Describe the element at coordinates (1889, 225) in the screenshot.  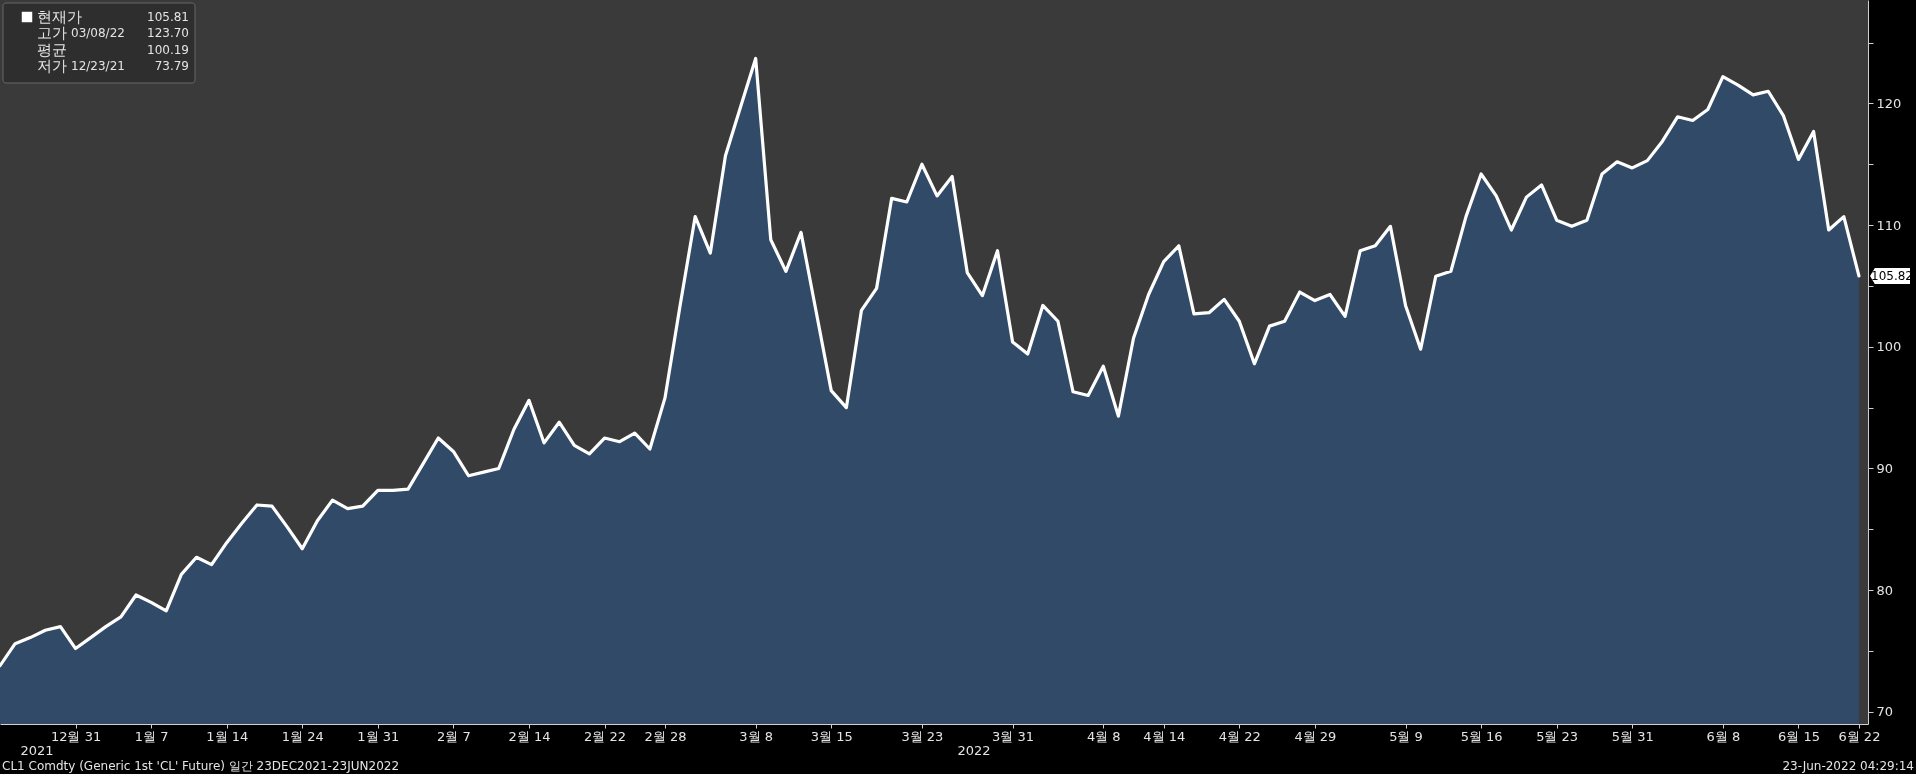
I see `y-tick-label: 110` at that location.